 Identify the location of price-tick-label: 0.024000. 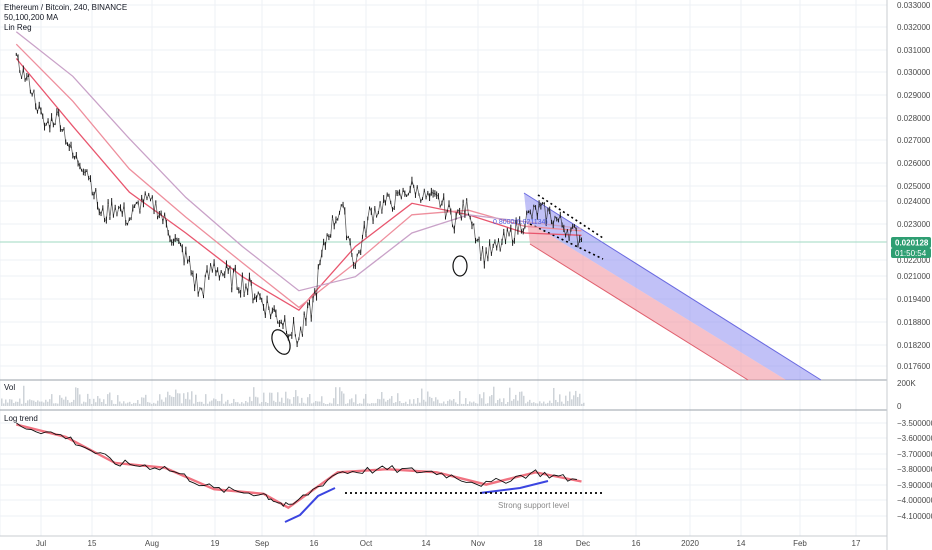
(914, 201).